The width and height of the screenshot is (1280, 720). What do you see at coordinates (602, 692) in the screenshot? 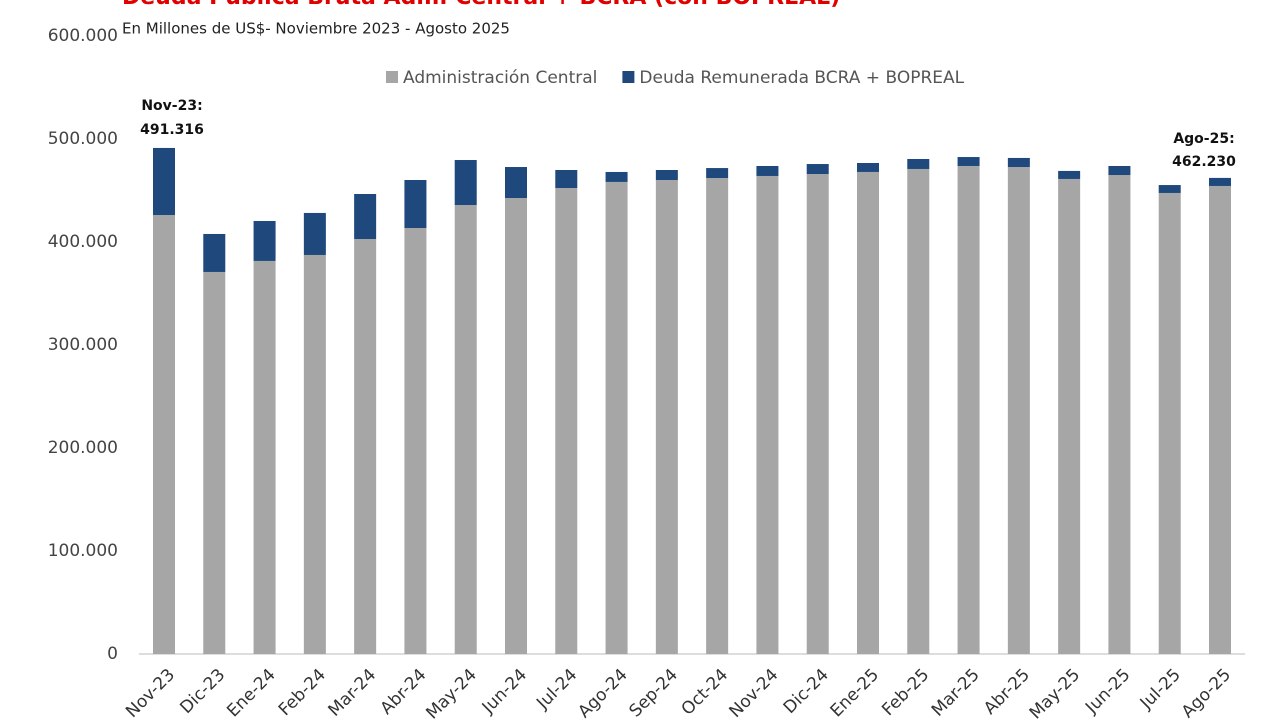
I see `x-tick-label: Ago-24` at bounding box center [602, 692].